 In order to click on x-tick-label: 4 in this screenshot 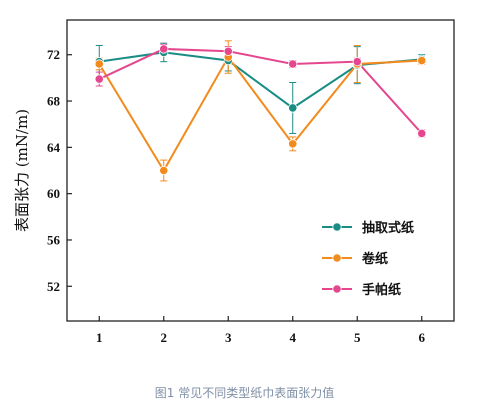, I will do `click(293, 337)`.